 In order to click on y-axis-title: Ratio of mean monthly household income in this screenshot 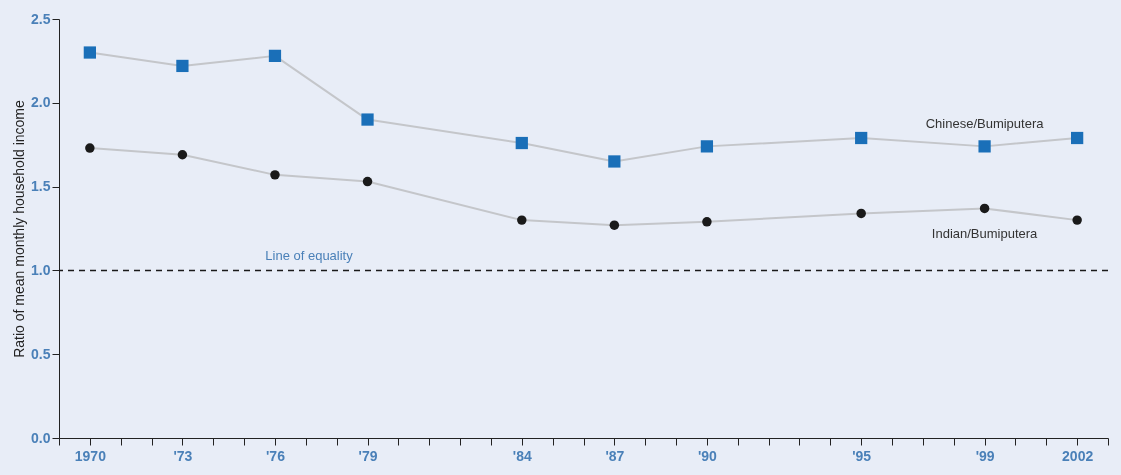, I will do `click(19, 228)`.